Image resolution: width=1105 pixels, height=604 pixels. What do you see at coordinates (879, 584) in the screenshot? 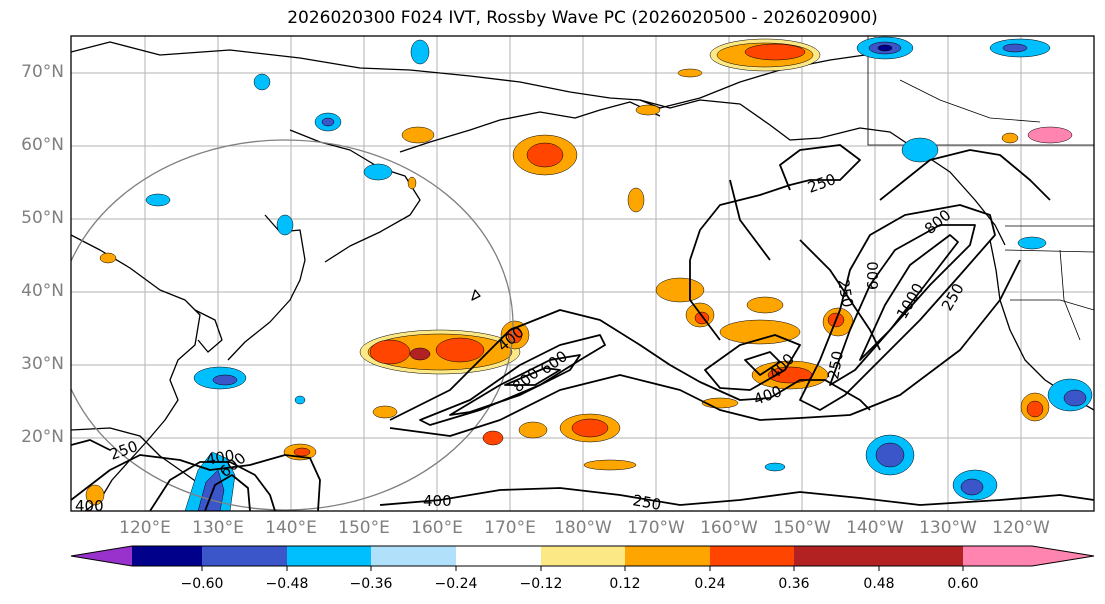
I see `colorbar-tick-label: 0.48` at bounding box center [879, 584].